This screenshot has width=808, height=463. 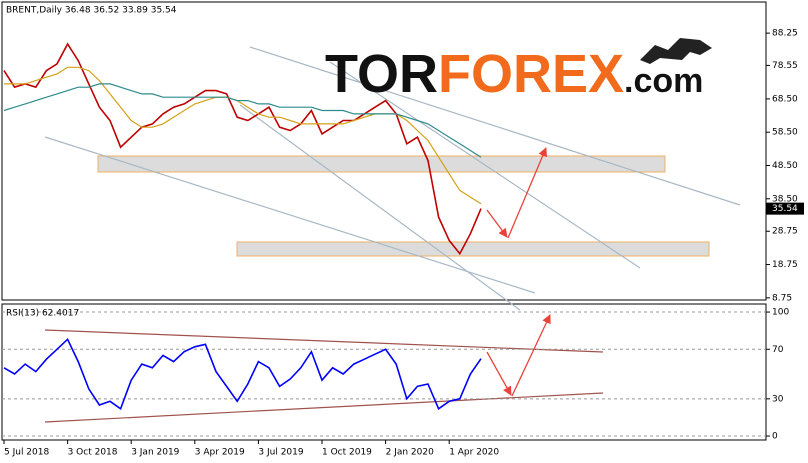 I want to click on forecast-arrows, so click(x=518, y=272).